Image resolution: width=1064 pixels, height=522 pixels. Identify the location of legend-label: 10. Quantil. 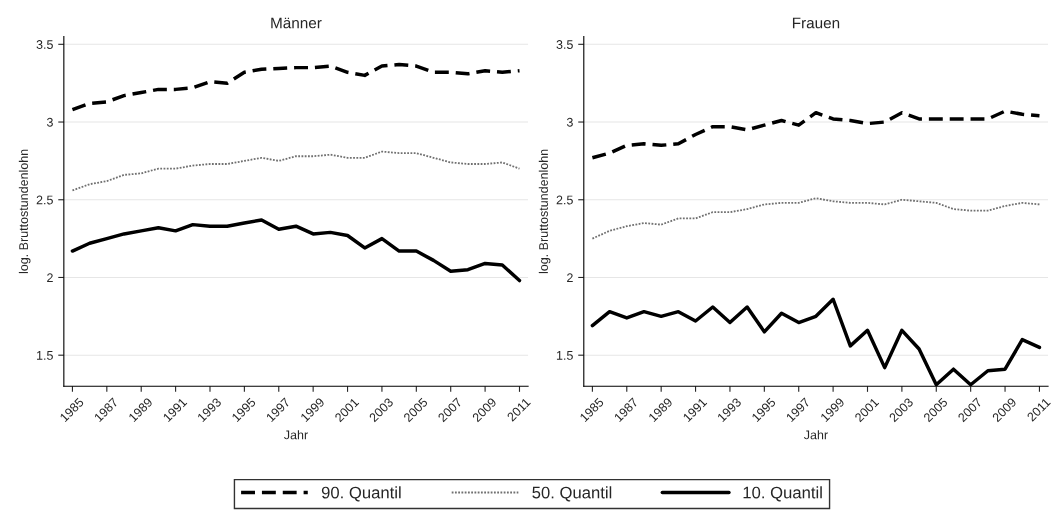
(782, 494).